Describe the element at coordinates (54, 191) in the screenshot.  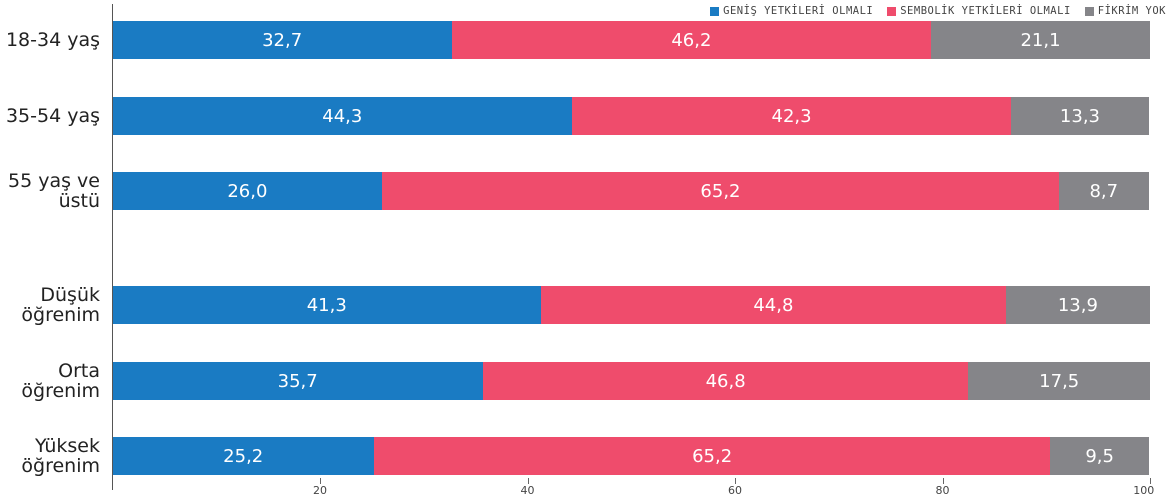
I see `category-label: 55 yaş ve üstü` at that location.